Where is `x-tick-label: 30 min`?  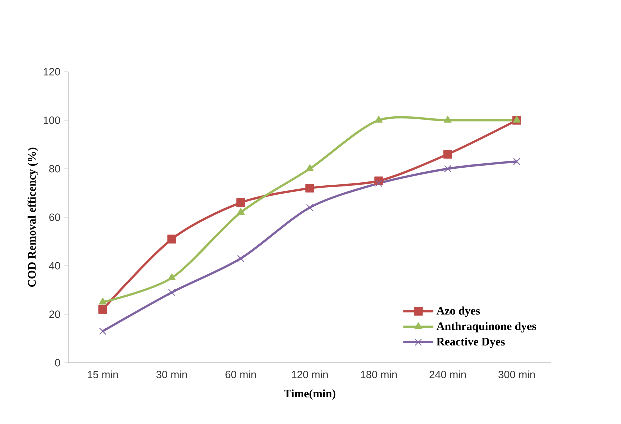 x-tick-label: 30 min is located at coordinates (172, 374).